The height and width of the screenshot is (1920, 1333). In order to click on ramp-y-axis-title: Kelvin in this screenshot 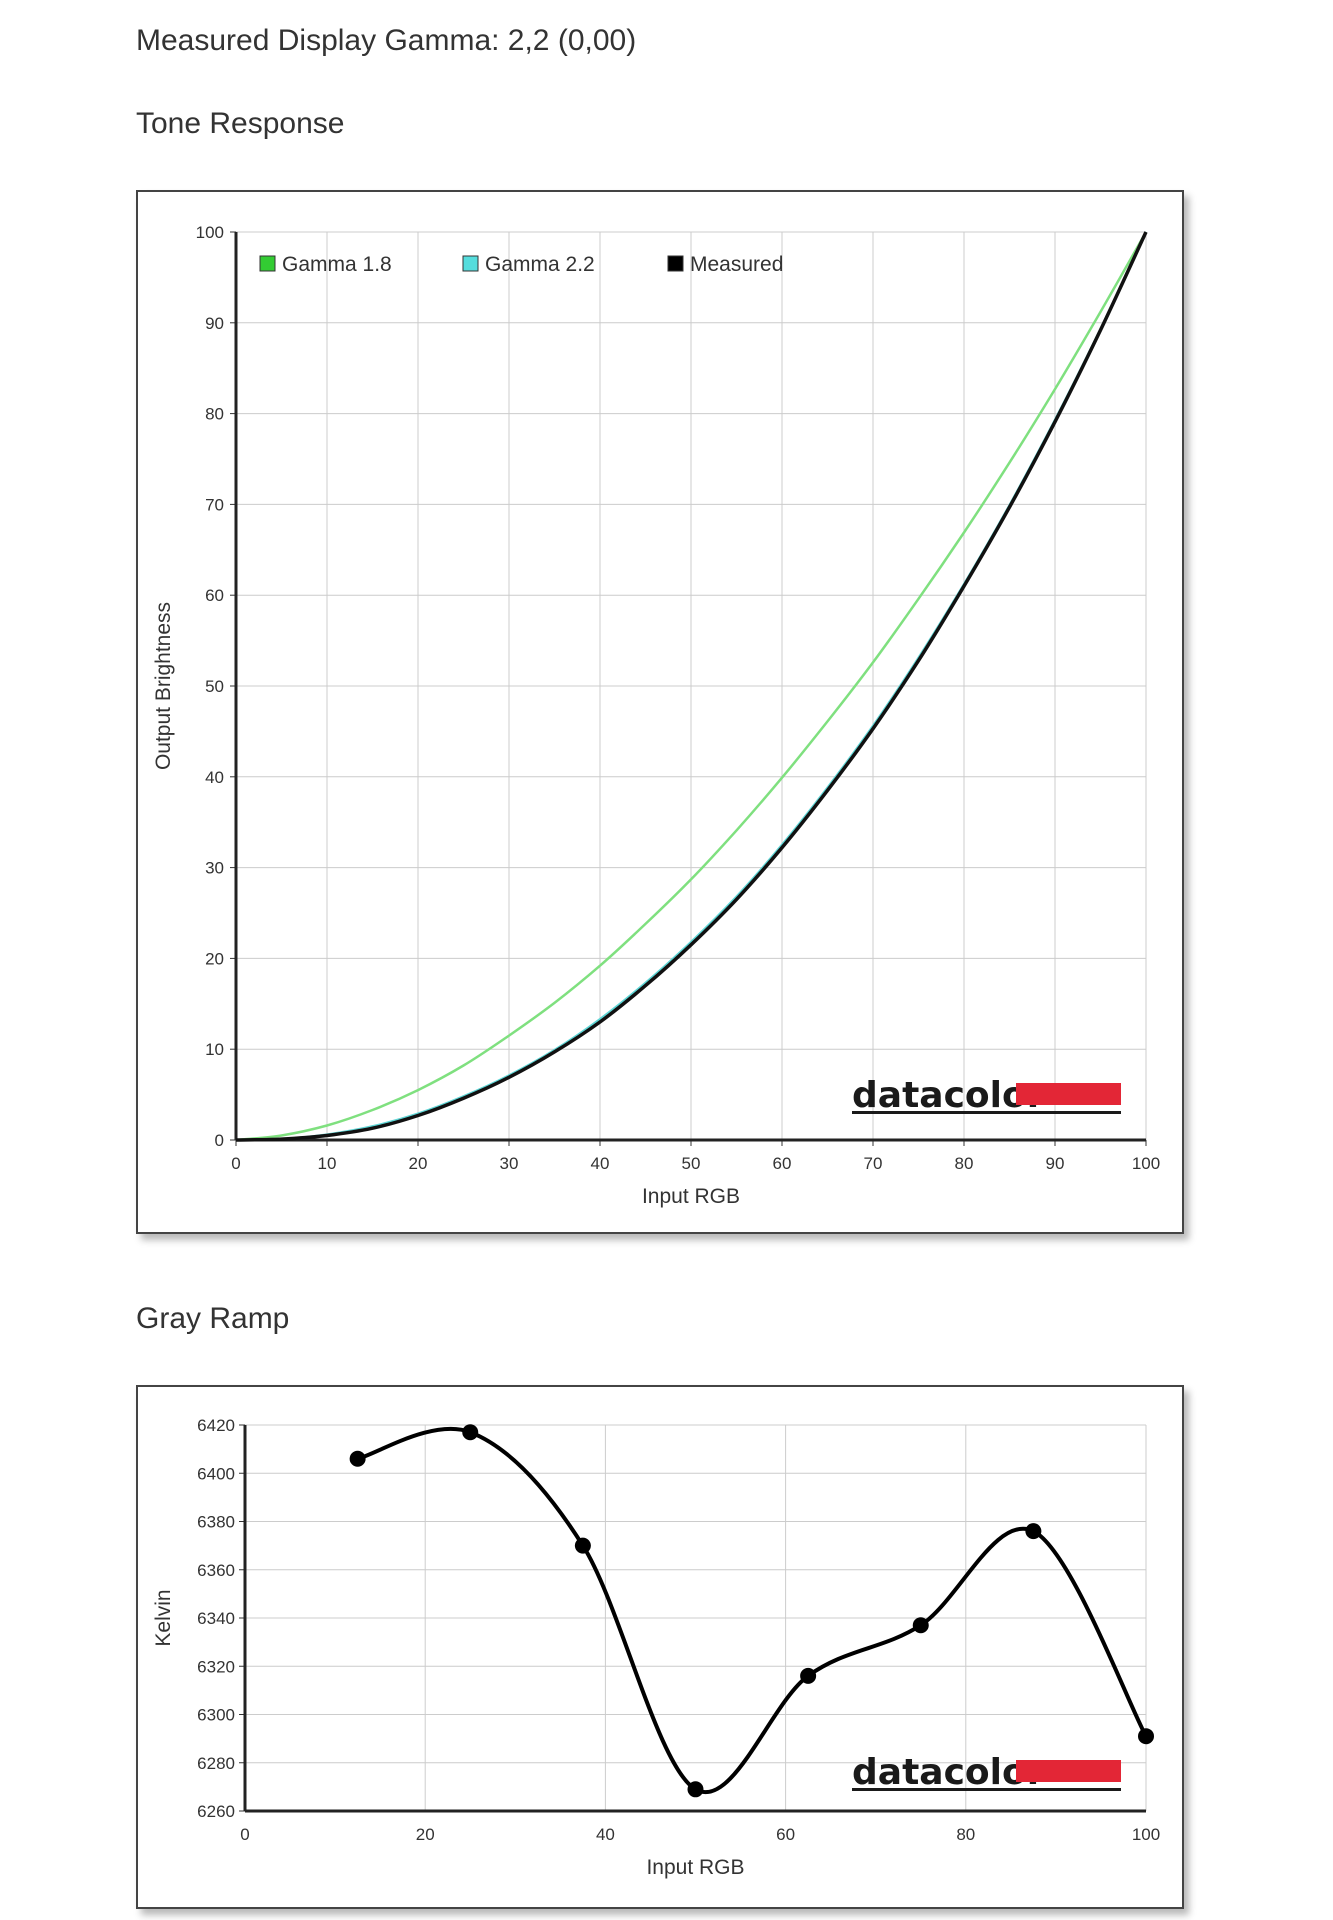, I will do `click(163, 1617)`.